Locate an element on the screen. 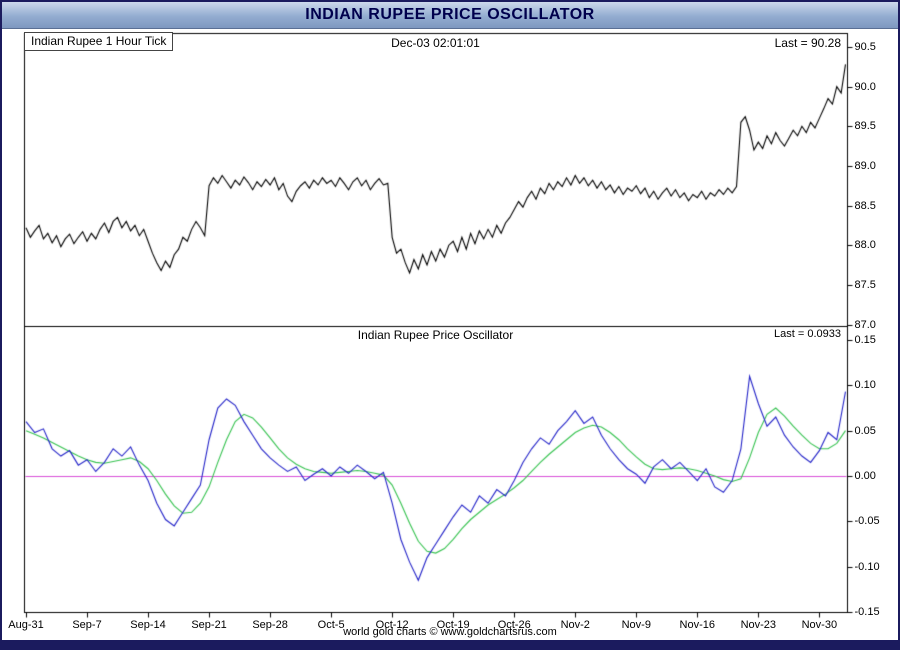 The height and width of the screenshot is (650, 900). x-axis-label: Oct-12 is located at coordinates (392, 624).